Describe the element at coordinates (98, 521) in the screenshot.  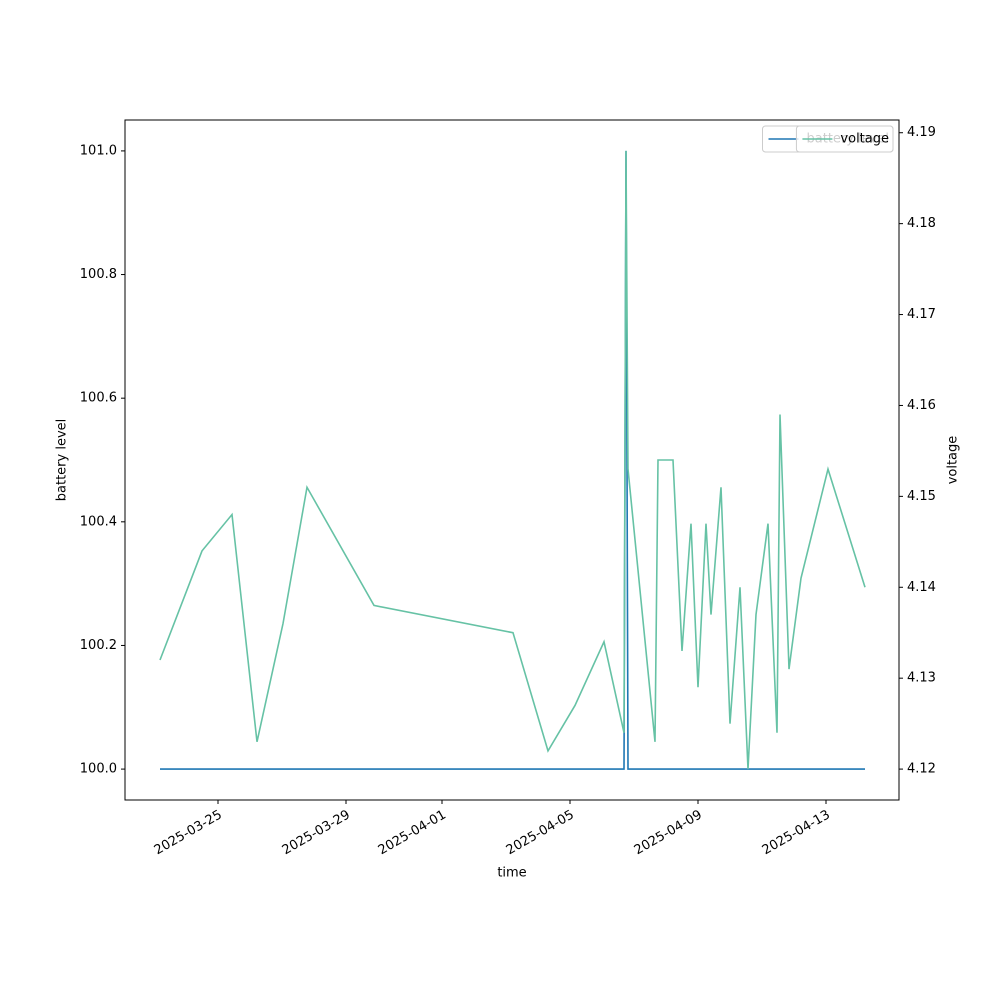
I see `y-tick-label: 100.4` at that location.